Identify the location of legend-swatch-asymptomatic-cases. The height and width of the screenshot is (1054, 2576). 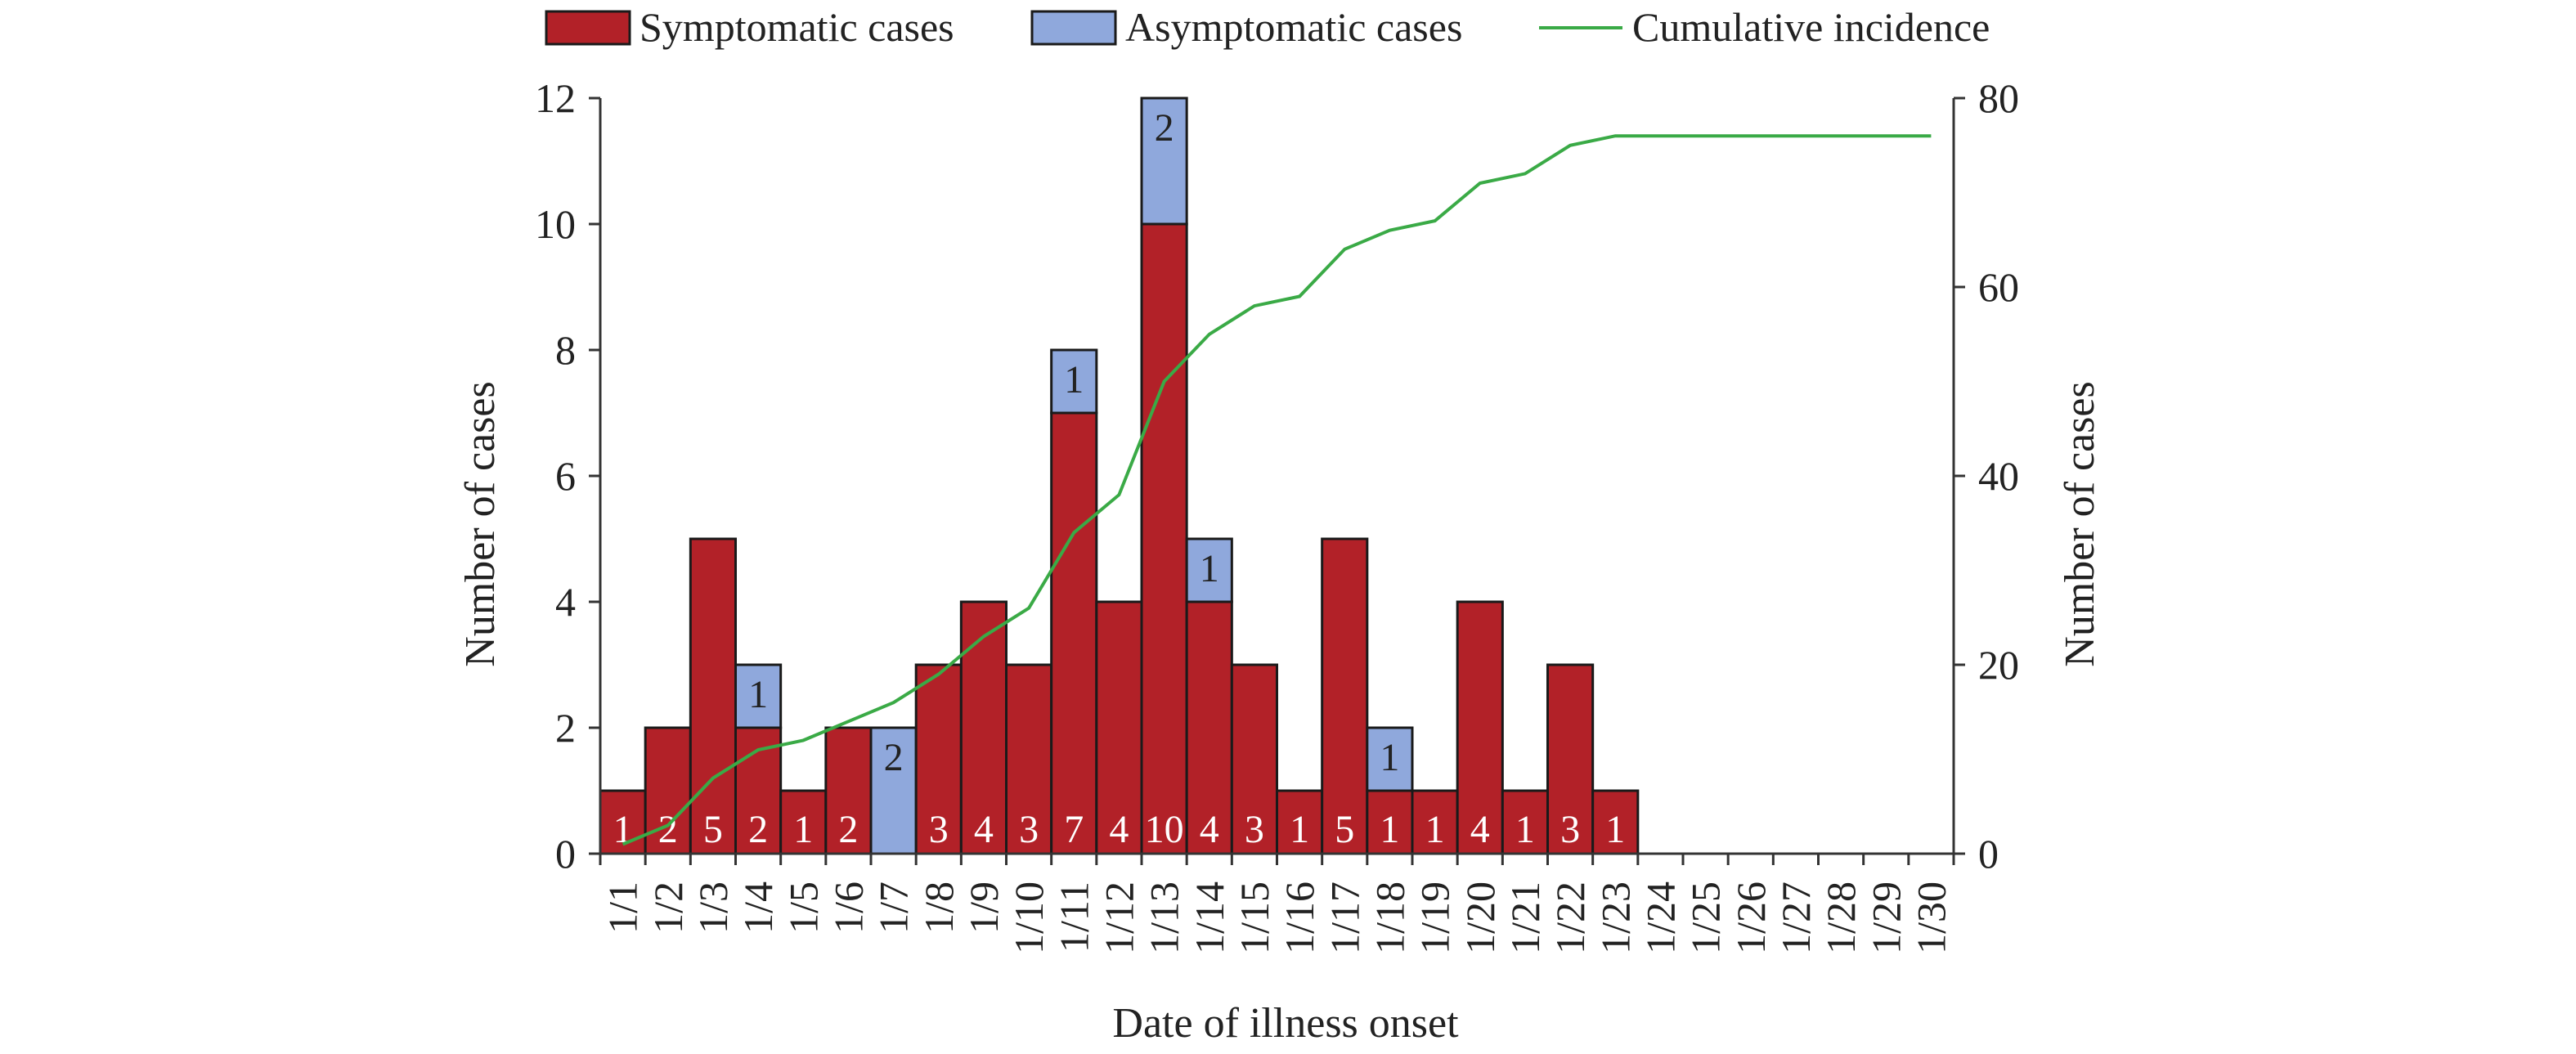
(1073, 28).